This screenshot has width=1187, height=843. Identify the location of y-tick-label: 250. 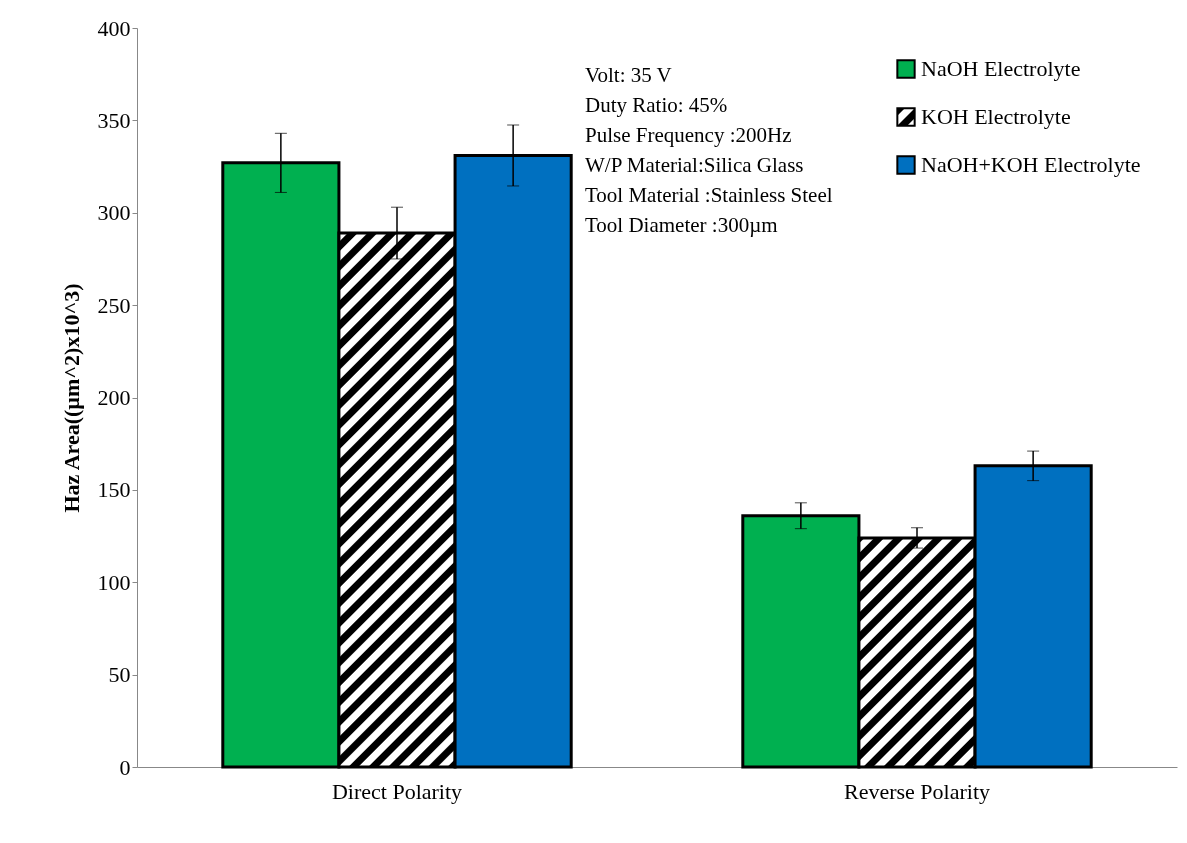
(114, 305).